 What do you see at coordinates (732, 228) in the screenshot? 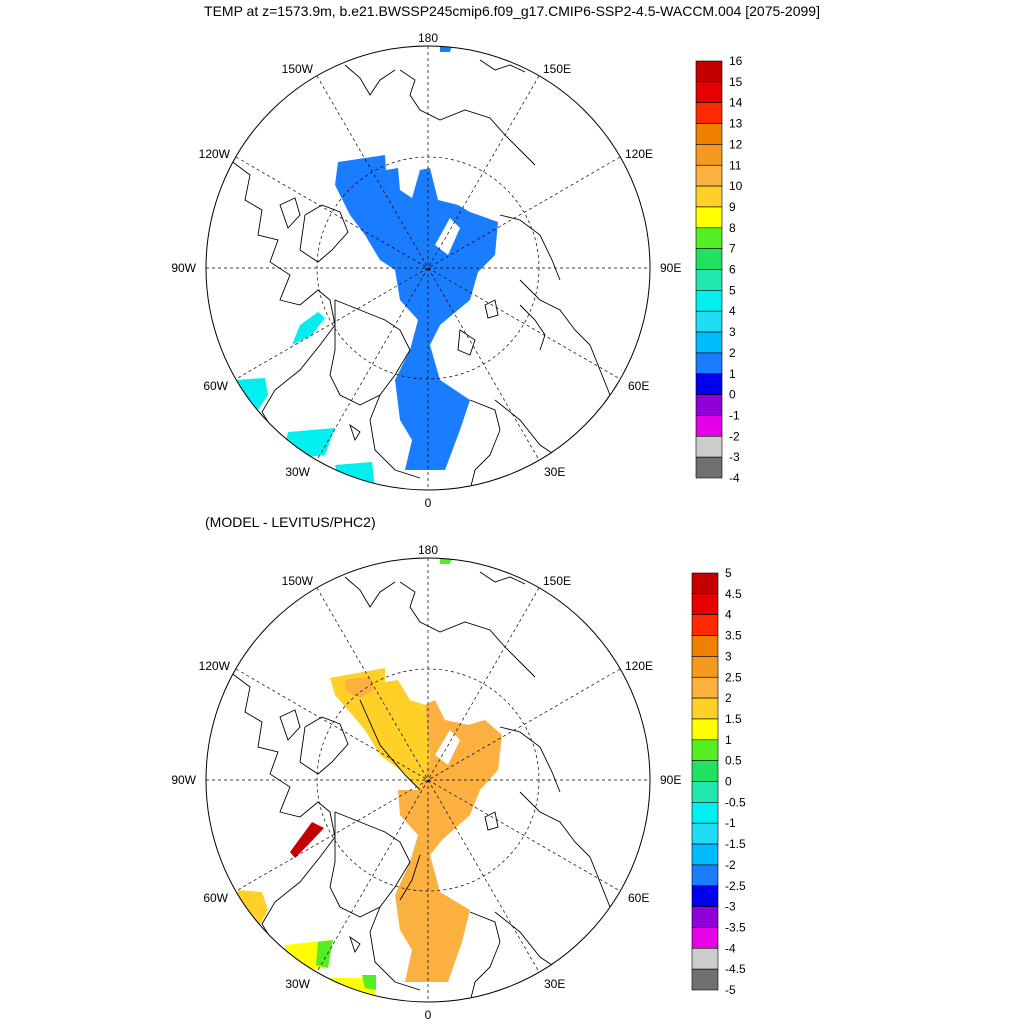
I see `top-colorbar-tick-label: 8` at bounding box center [732, 228].